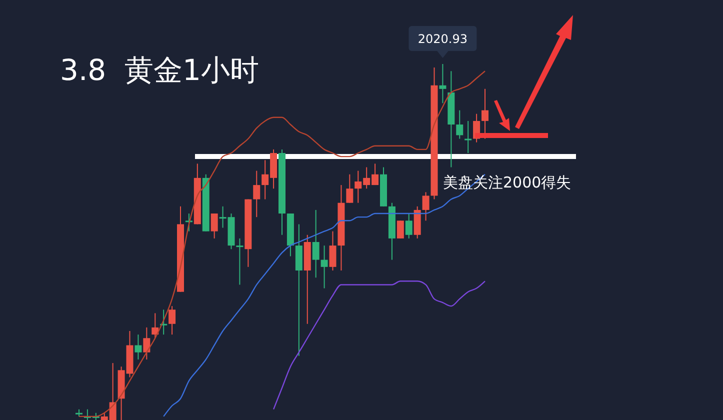 This screenshot has width=723, height=420. Describe the element at coordinates (507, 183) in the screenshot. I see `ref-line-label: 美盘关注2000得失` at that location.